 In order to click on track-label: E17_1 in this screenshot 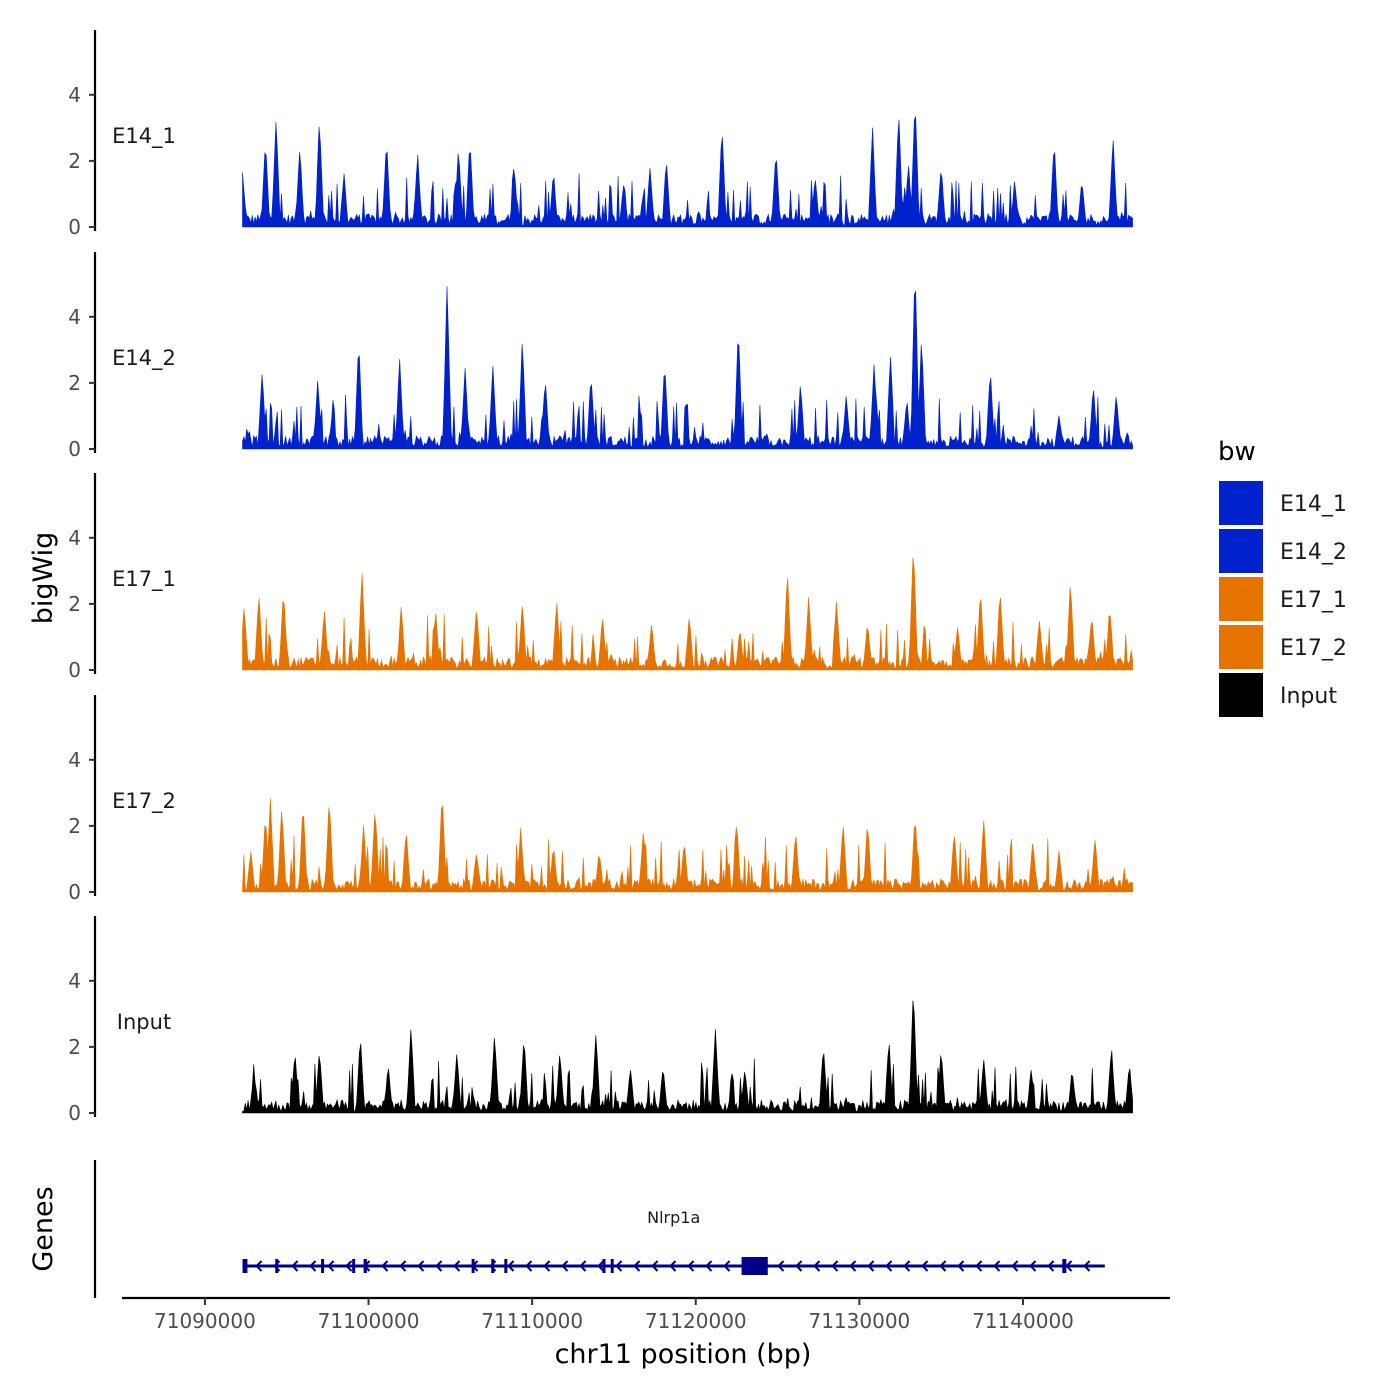, I will do `click(144, 579)`.